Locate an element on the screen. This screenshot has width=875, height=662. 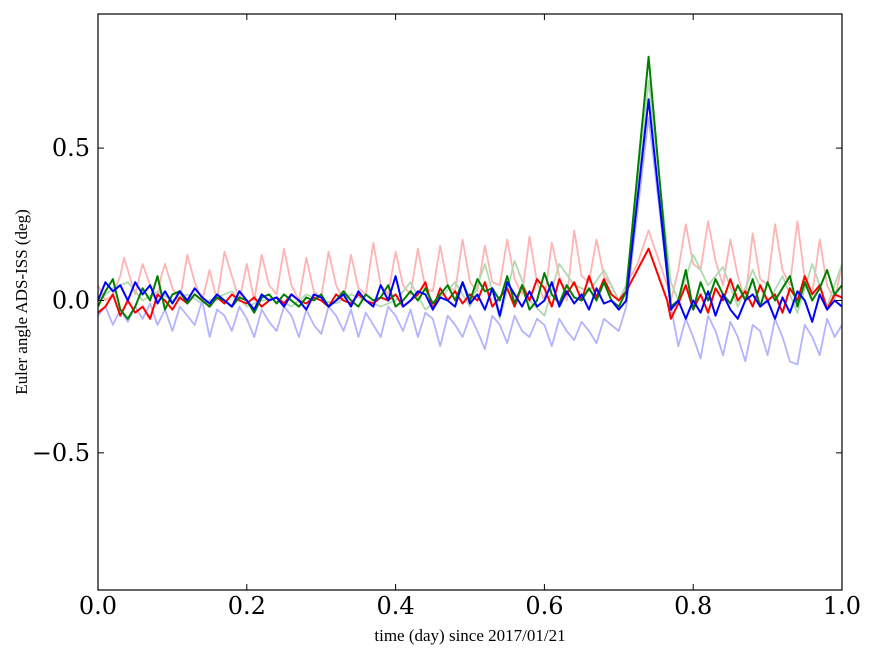
x-tick-label: 0.0 is located at coordinates (98, 606).